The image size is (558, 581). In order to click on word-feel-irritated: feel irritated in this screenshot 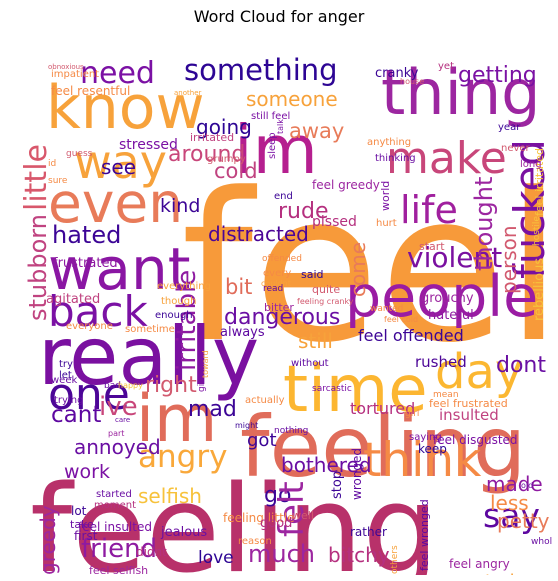, I will do `click(539, 182)`.